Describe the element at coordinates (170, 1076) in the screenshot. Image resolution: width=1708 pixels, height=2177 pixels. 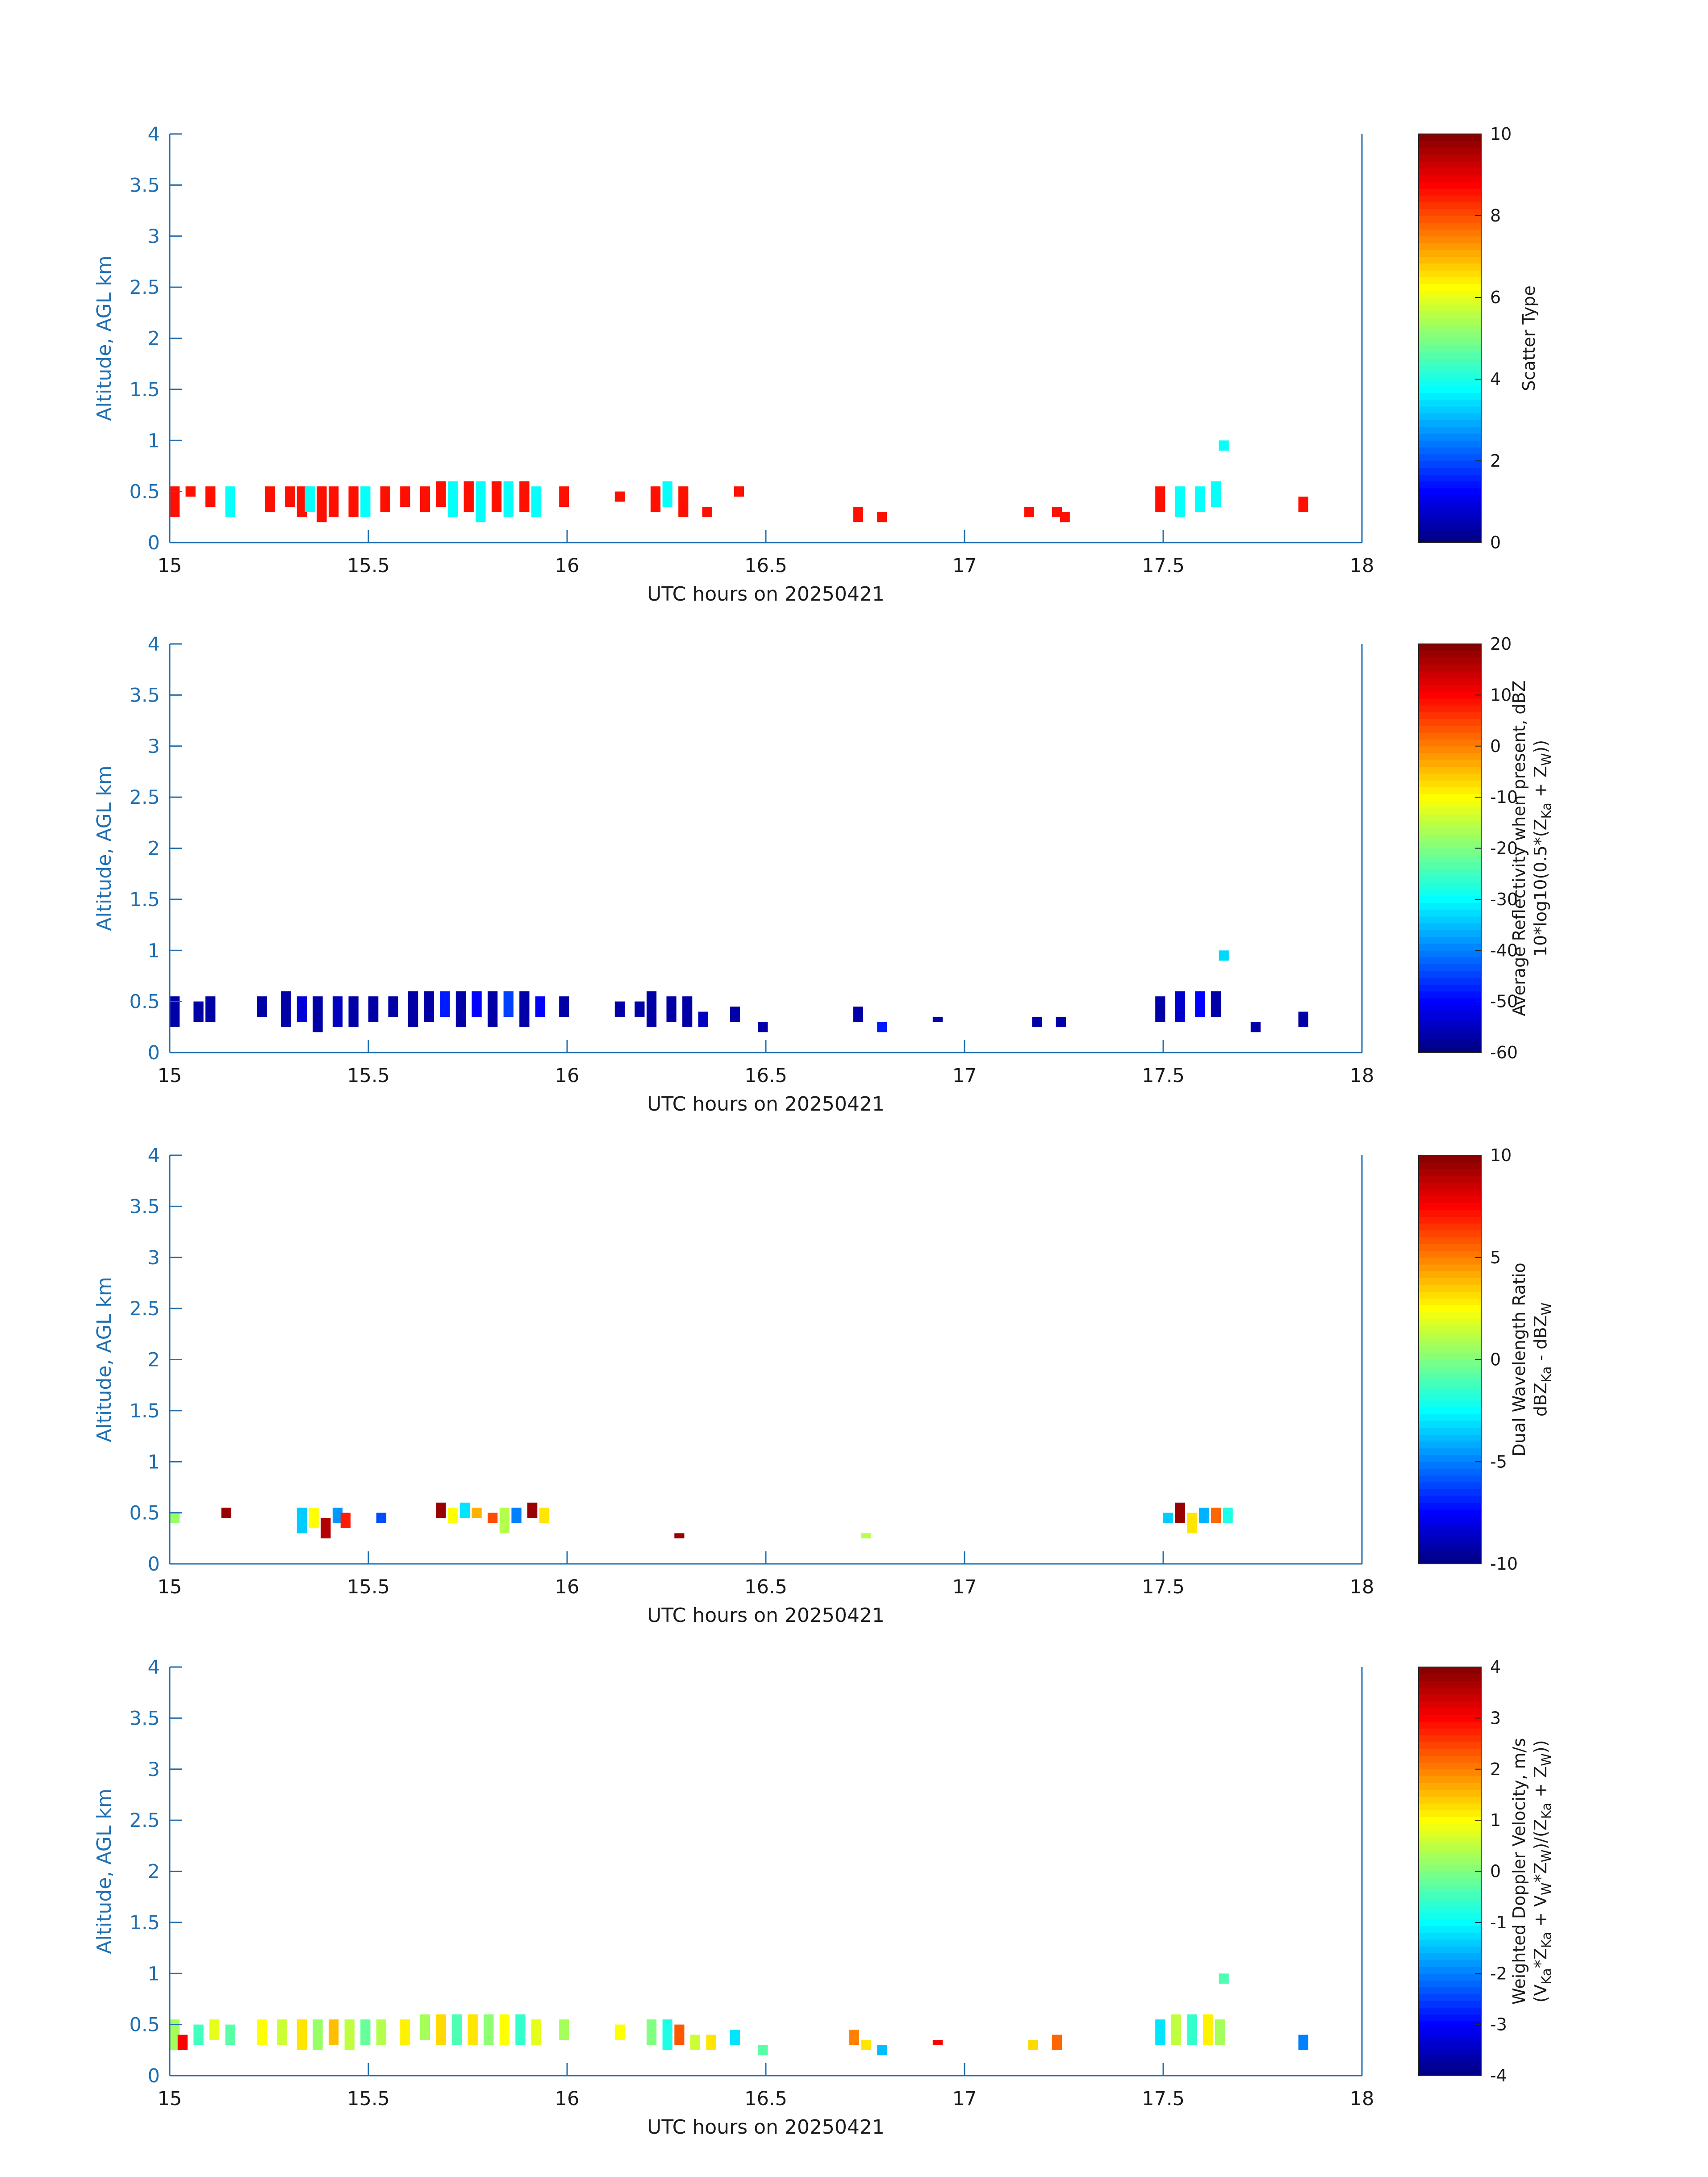
I see `x-tick-label: 15` at that location.